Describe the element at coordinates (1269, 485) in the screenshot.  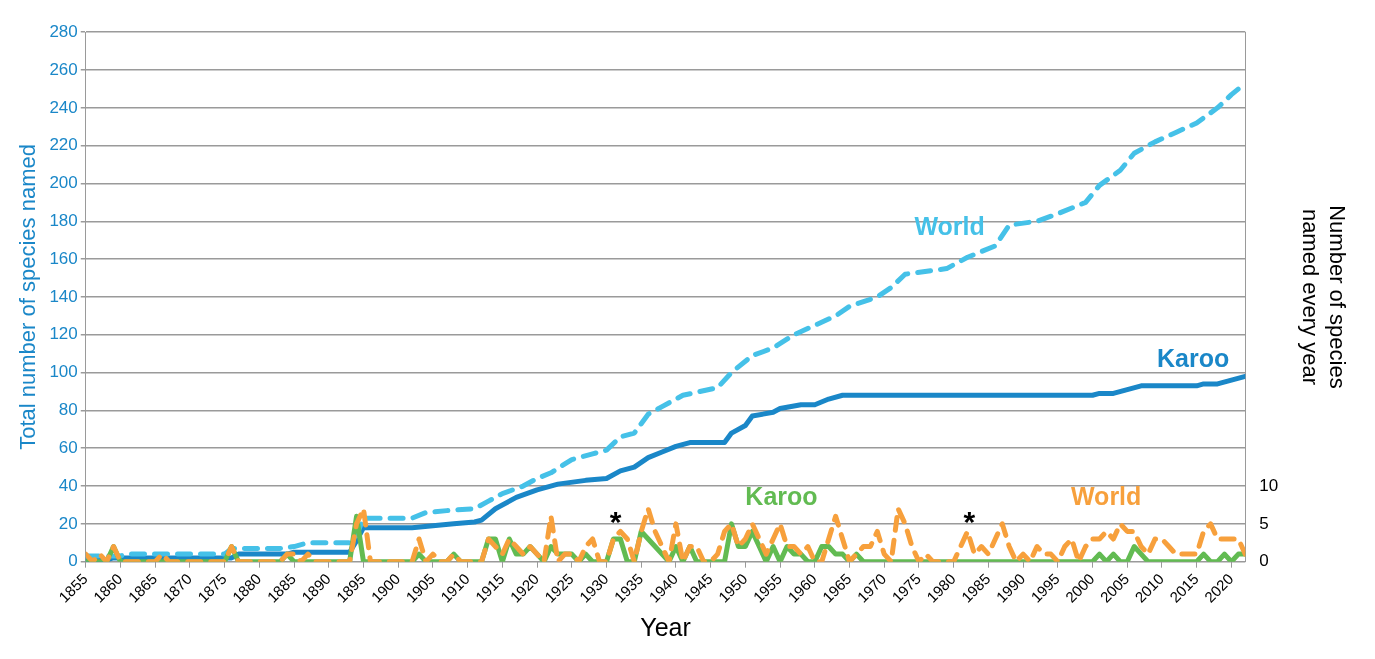
I see `y2-tick-label: 10` at that location.